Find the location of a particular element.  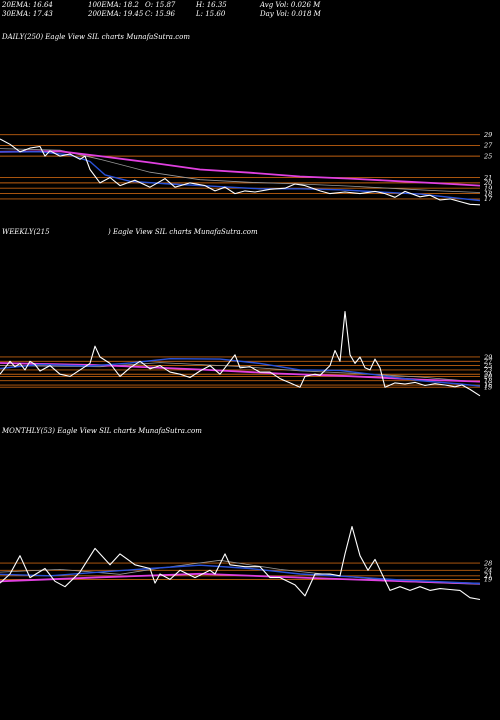

monthly-axis-tick-label: 21 is located at coordinates (487, 576).